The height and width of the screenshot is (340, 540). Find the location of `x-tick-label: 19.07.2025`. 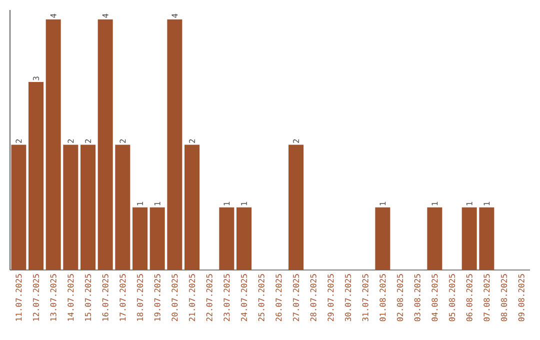

x-tick-label: 19.07.2025 is located at coordinates (157, 297).